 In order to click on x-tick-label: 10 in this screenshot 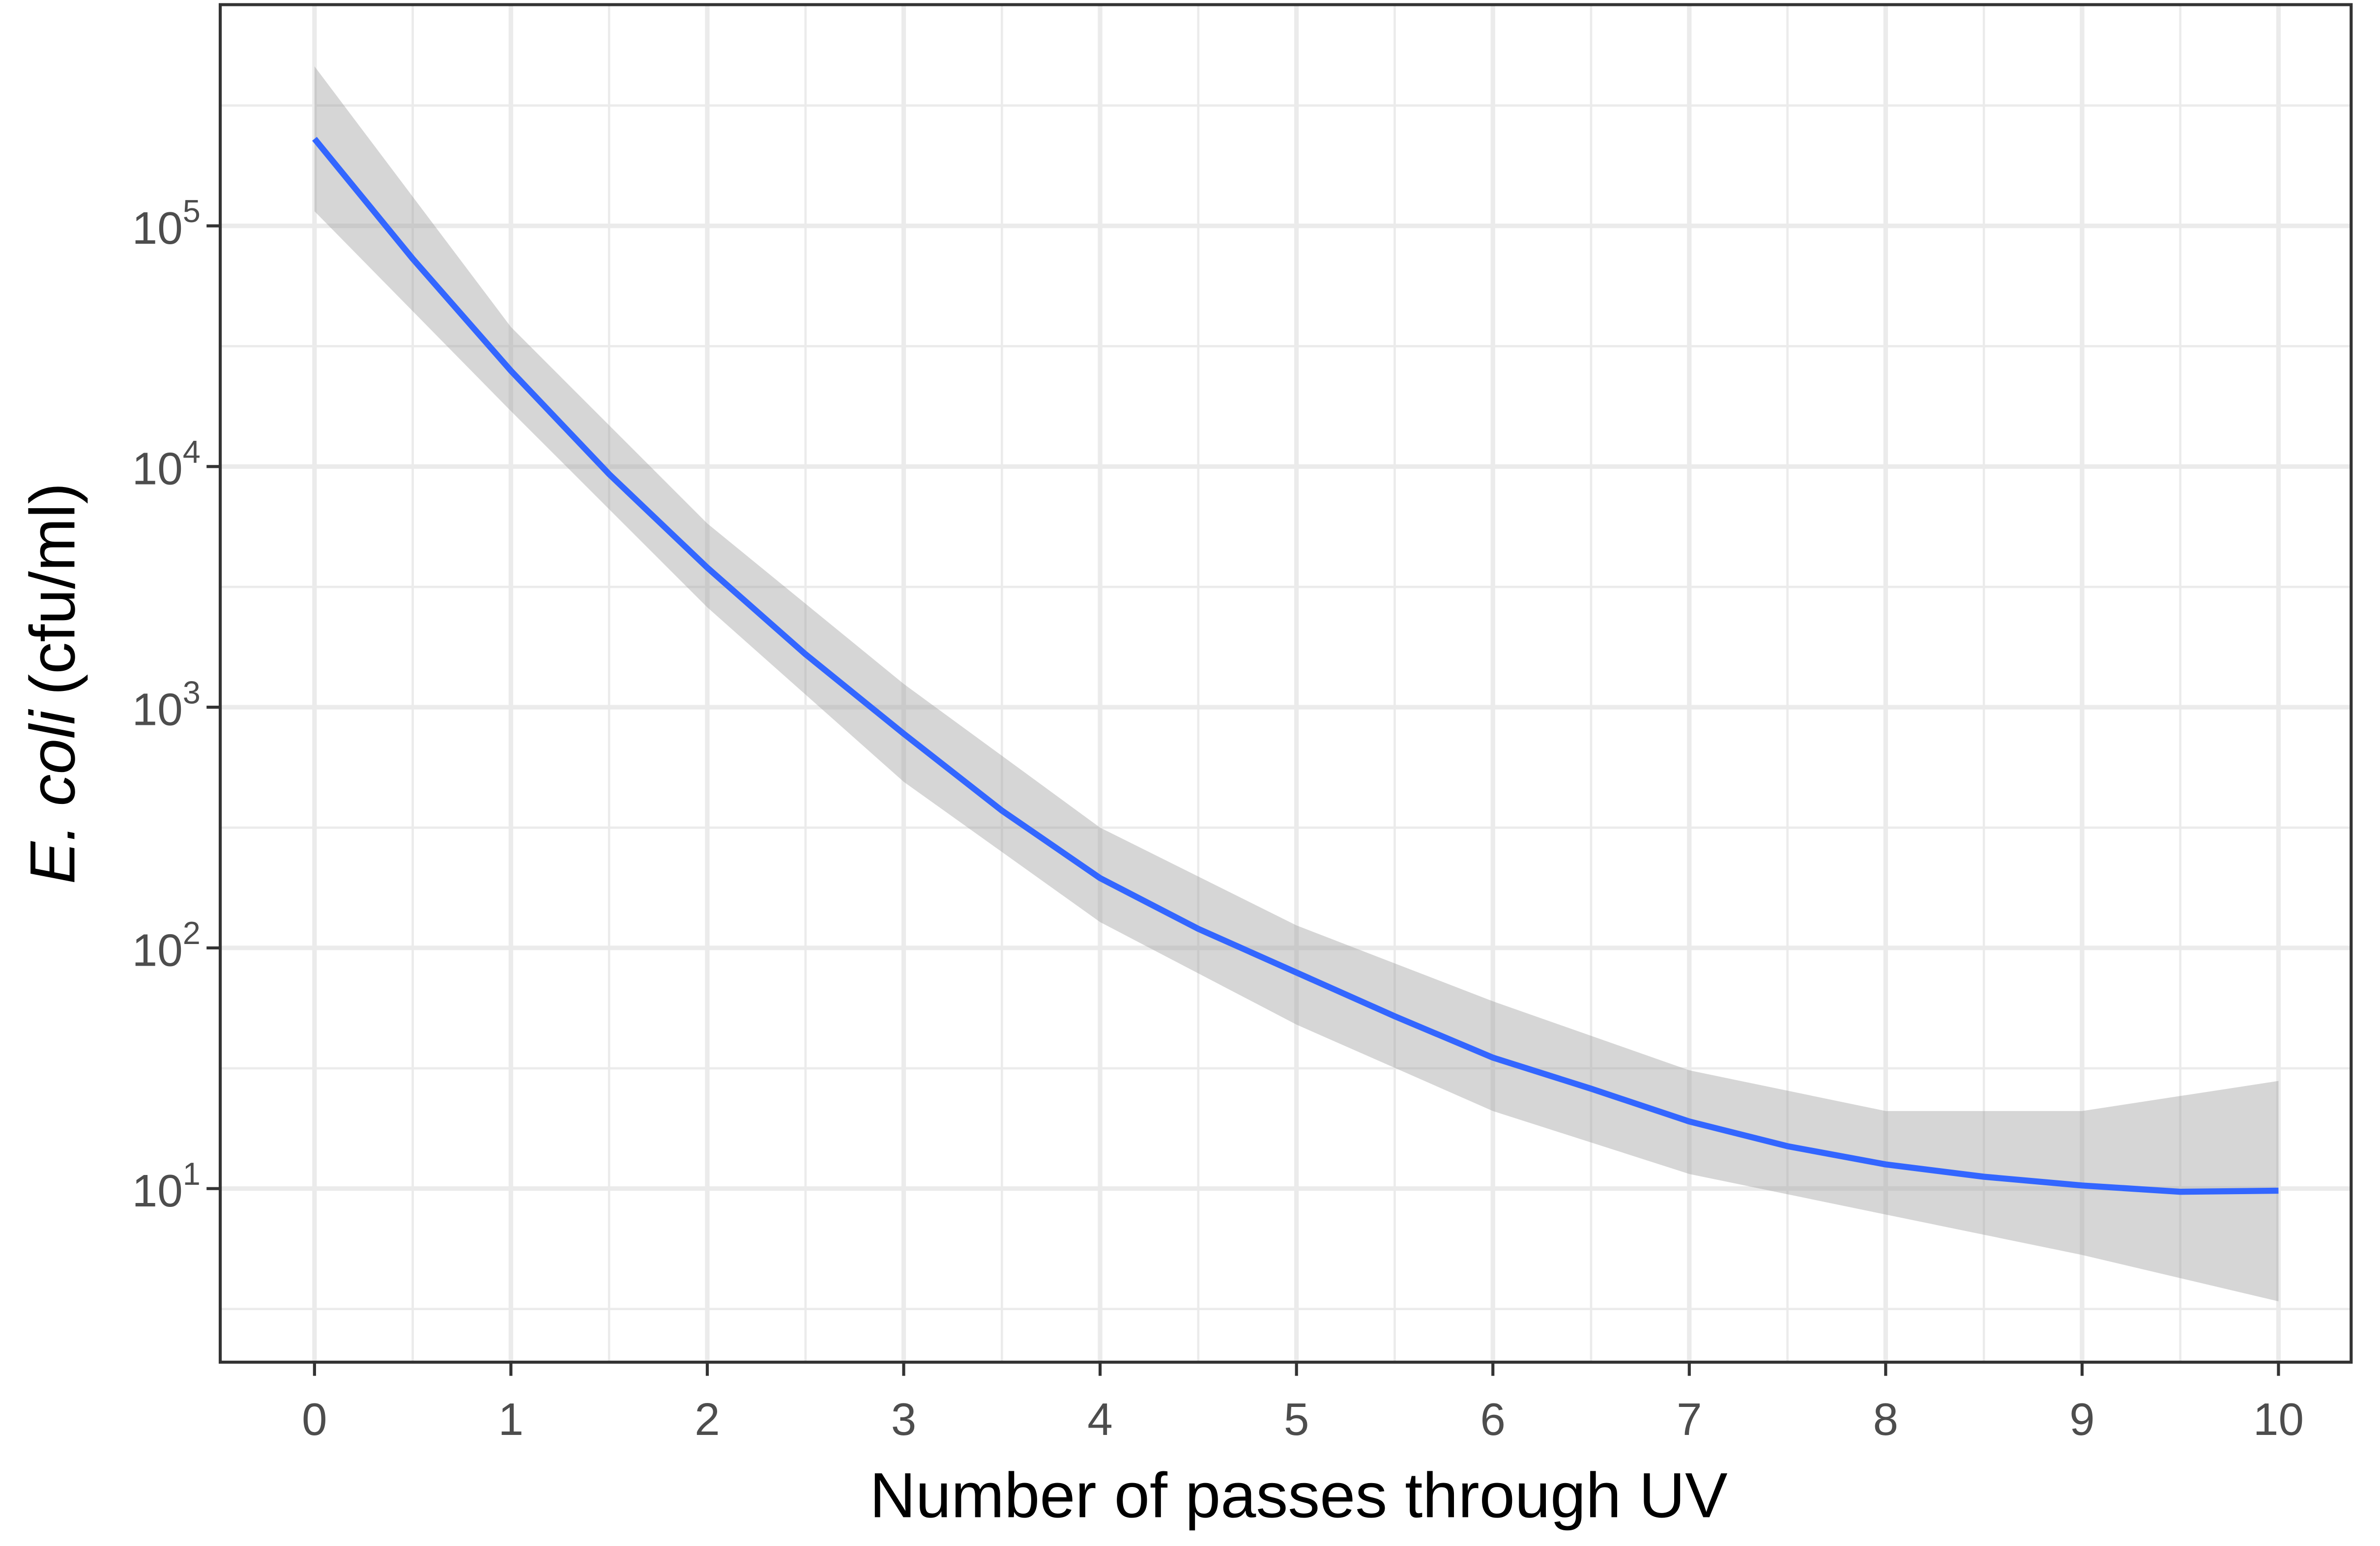, I will do `click(2278, 1419)`.